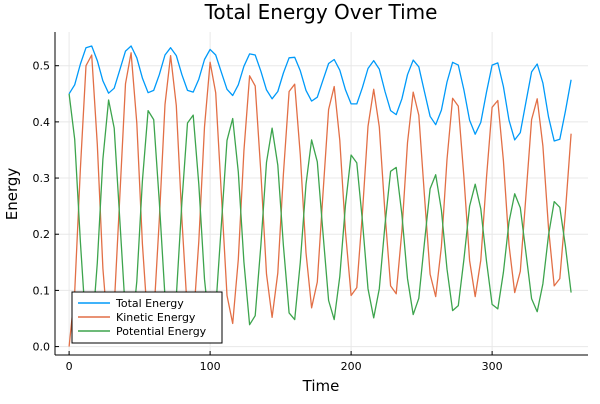 The image size is (600, 404). I want to click on x-tick-label: 0, so click(69, 366).